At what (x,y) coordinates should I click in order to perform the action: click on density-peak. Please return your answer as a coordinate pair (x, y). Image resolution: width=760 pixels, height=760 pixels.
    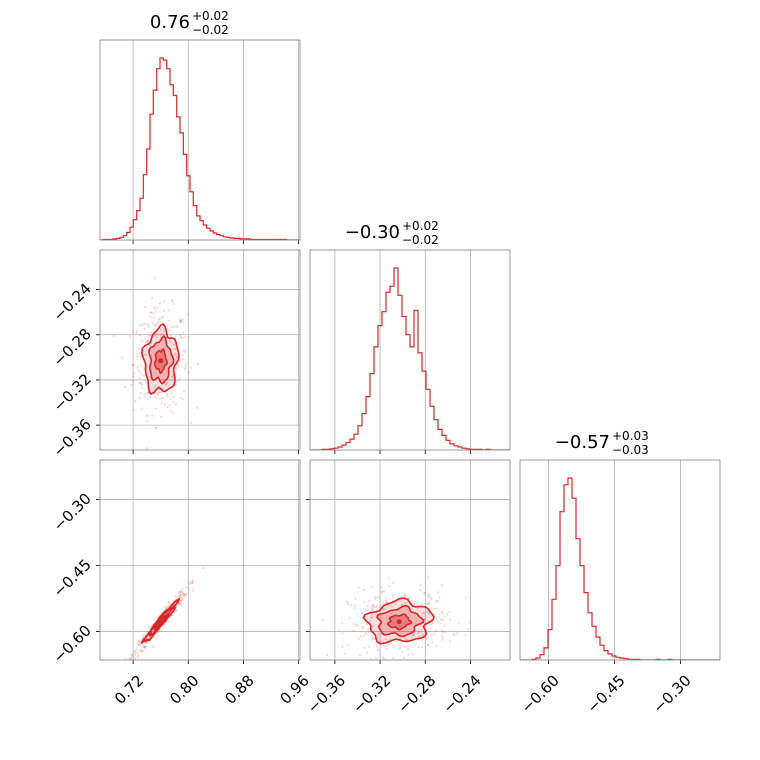
    Looking at the image, I should click on (161, 361).